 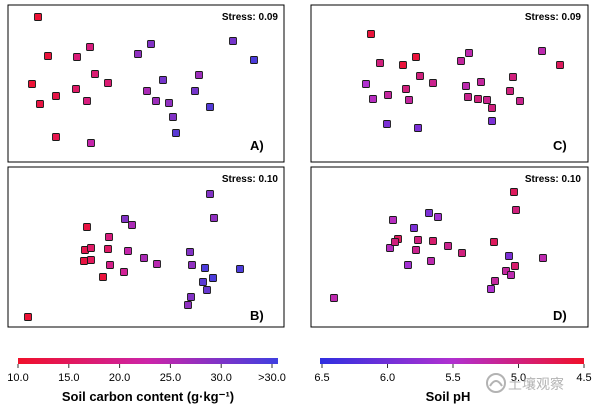 What do you see at coordinates (438, 245) in the screenshot?
I see `panel-d-points` at bounding box center [438, 245].